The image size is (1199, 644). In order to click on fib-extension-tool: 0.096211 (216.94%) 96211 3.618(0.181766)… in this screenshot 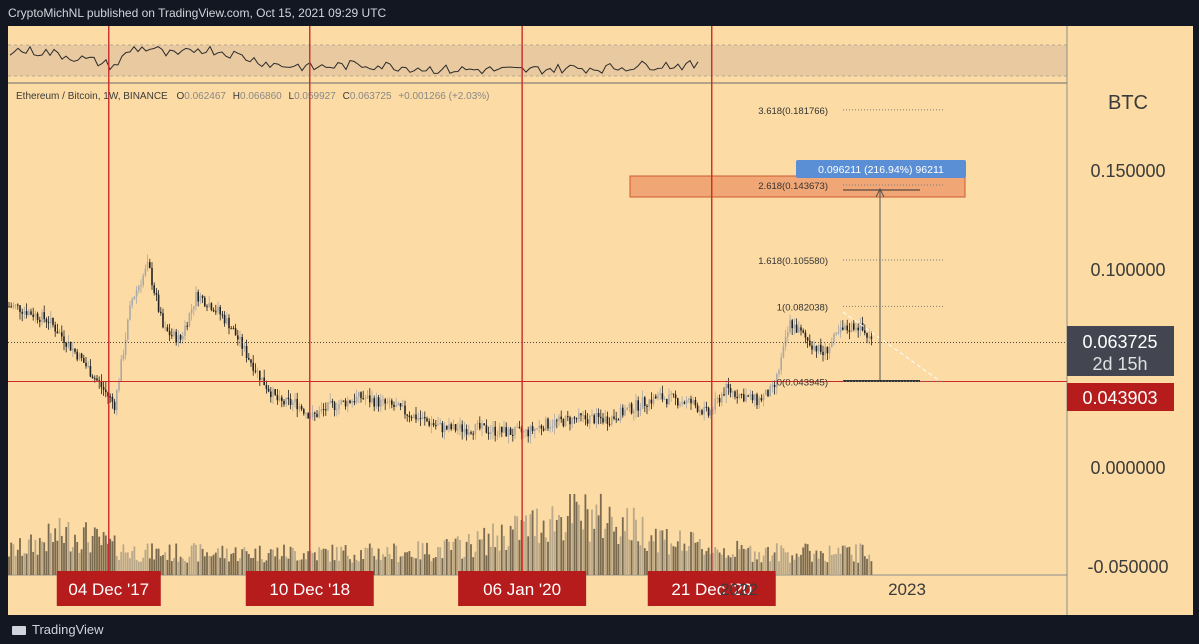, I will do `click(797, 247)`.